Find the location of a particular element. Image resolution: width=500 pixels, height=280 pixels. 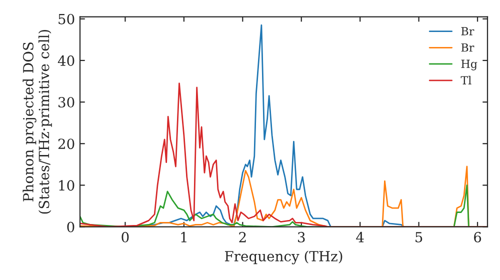

legend-label: Hg is located at coordinates (469, 65).